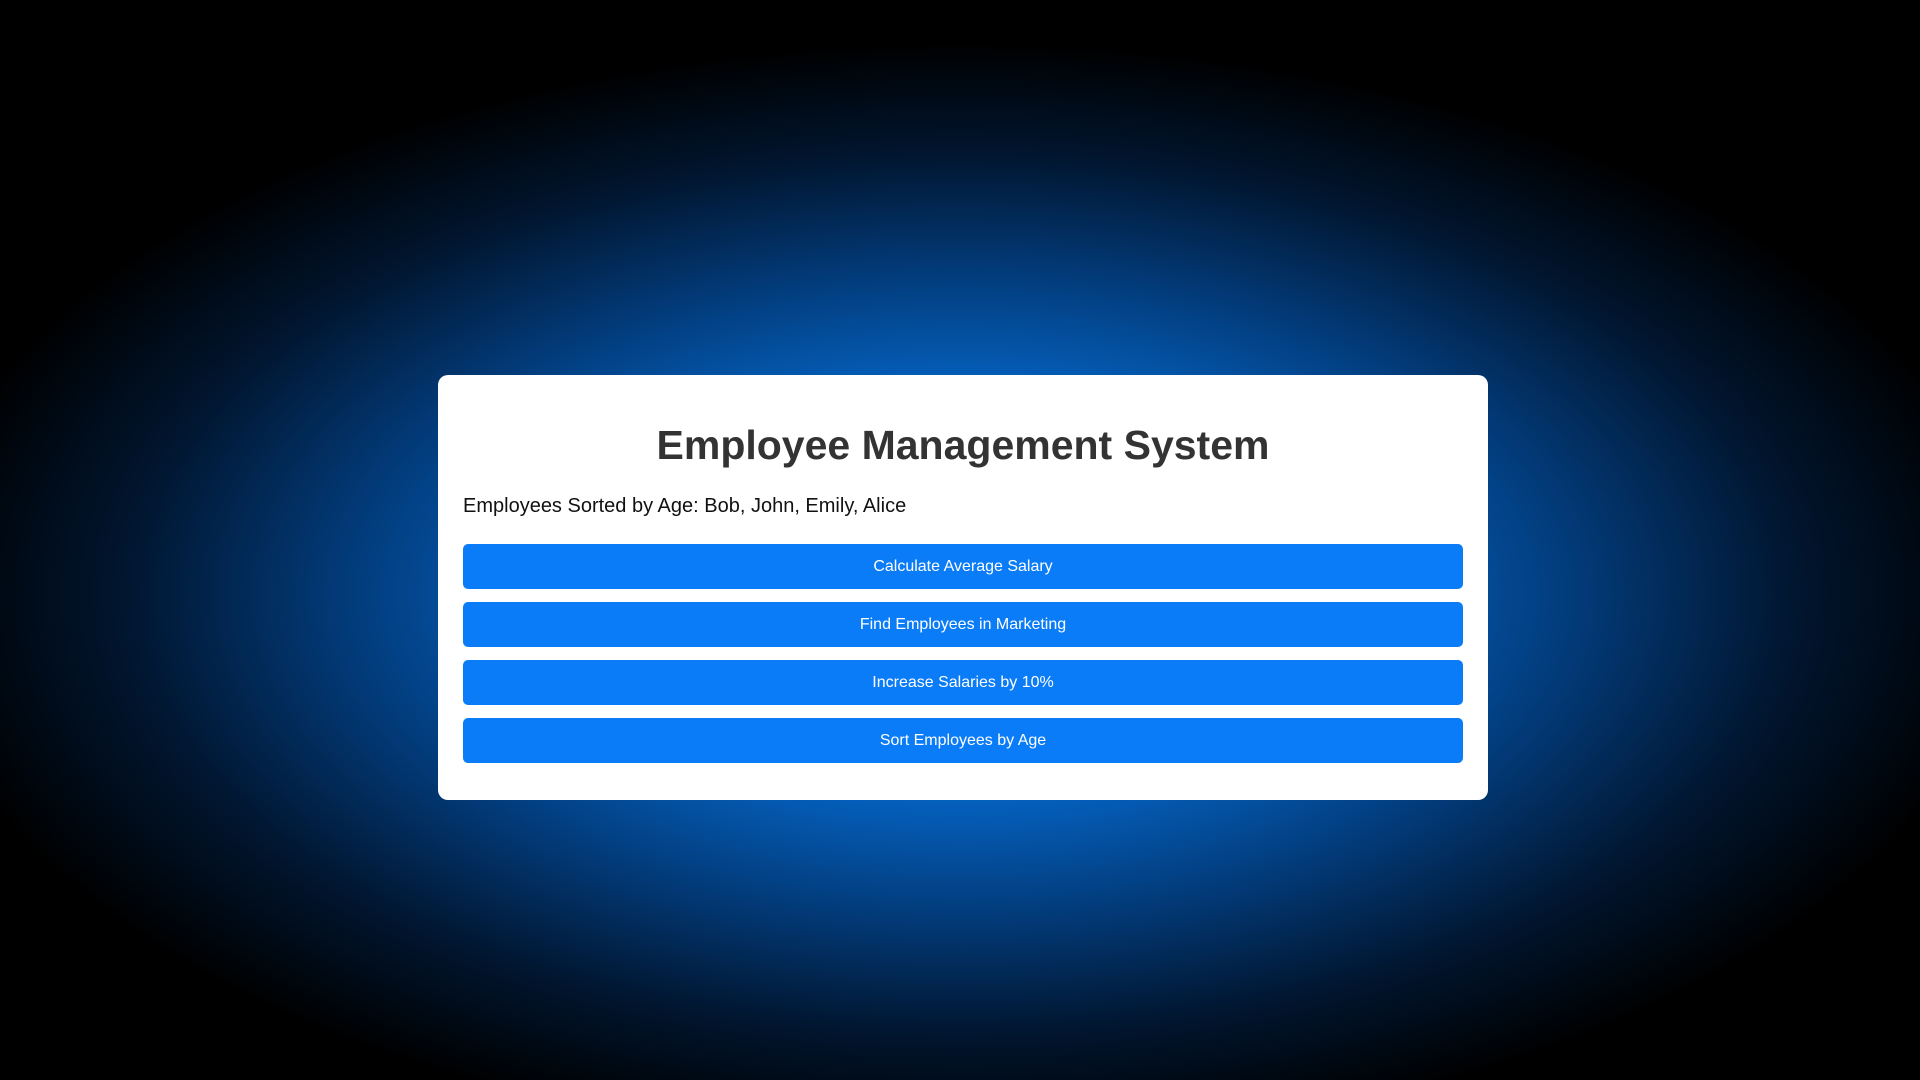 This screenshot has height=1080, width=1920. What do you see at coordinates (963, 445) in the screenshot?
I see `page-title: Employee Management System` at bounding box center [963, 445].